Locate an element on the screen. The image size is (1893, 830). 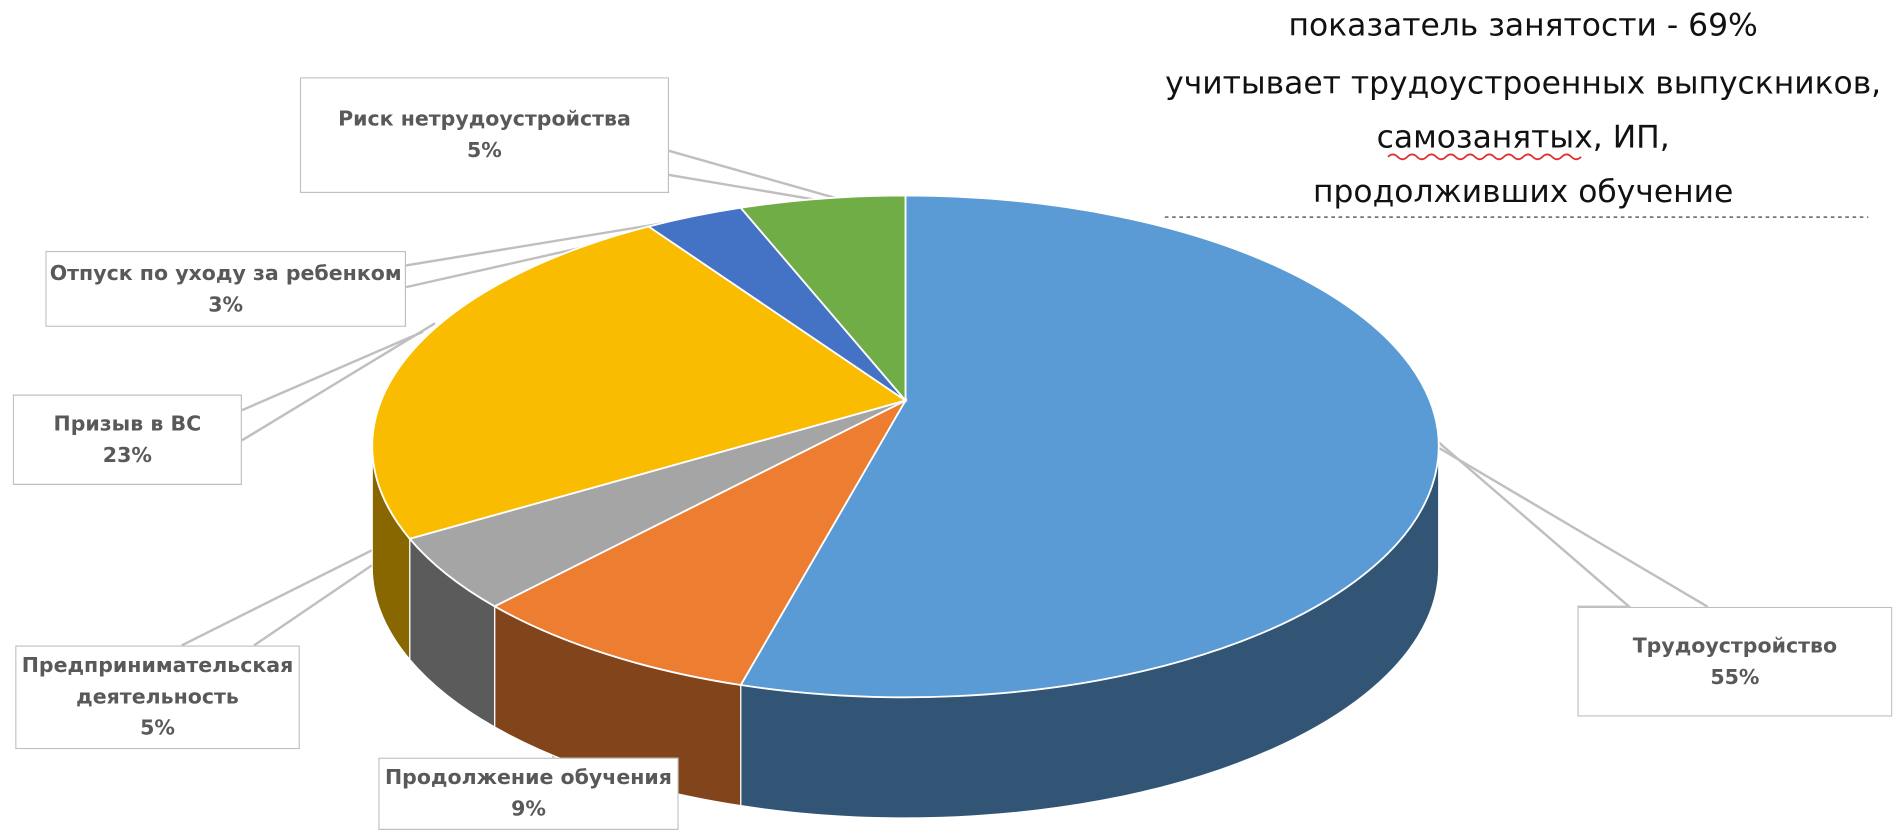
annotation-line: самозанятых, ИП, is located at coordinates (1523, 138).